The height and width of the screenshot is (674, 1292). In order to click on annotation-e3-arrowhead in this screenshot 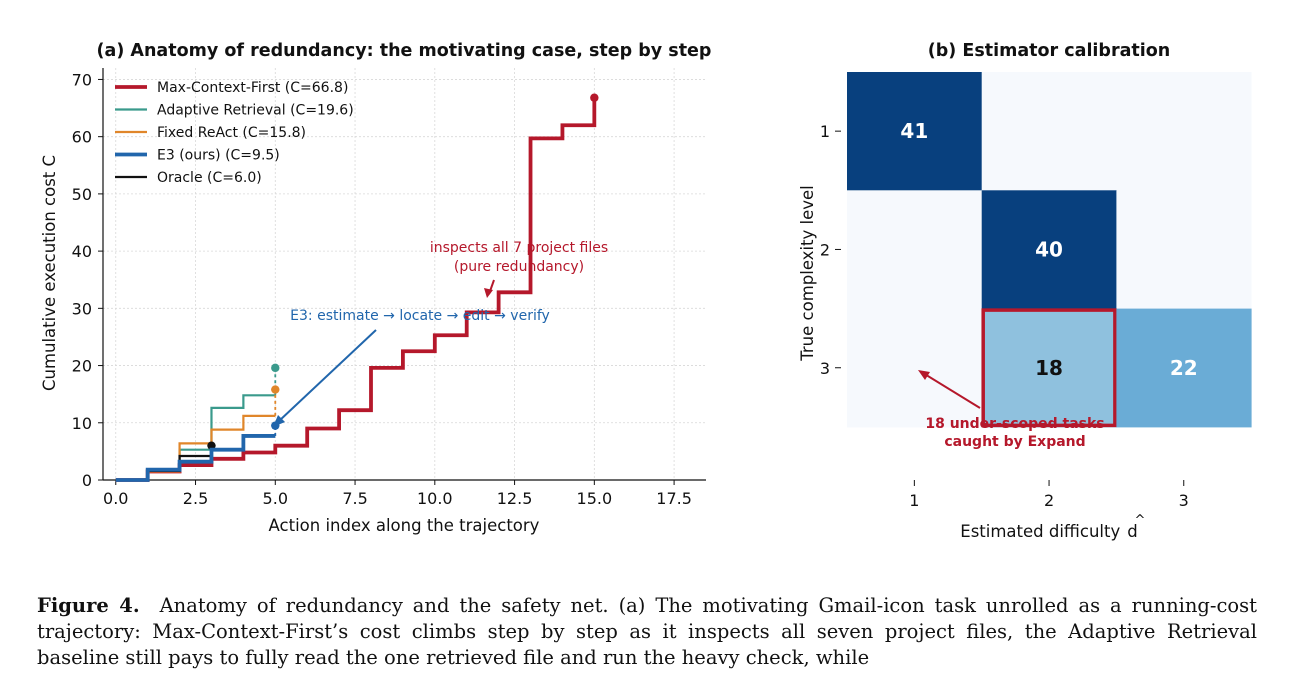, I will do `click(279, 421)`.